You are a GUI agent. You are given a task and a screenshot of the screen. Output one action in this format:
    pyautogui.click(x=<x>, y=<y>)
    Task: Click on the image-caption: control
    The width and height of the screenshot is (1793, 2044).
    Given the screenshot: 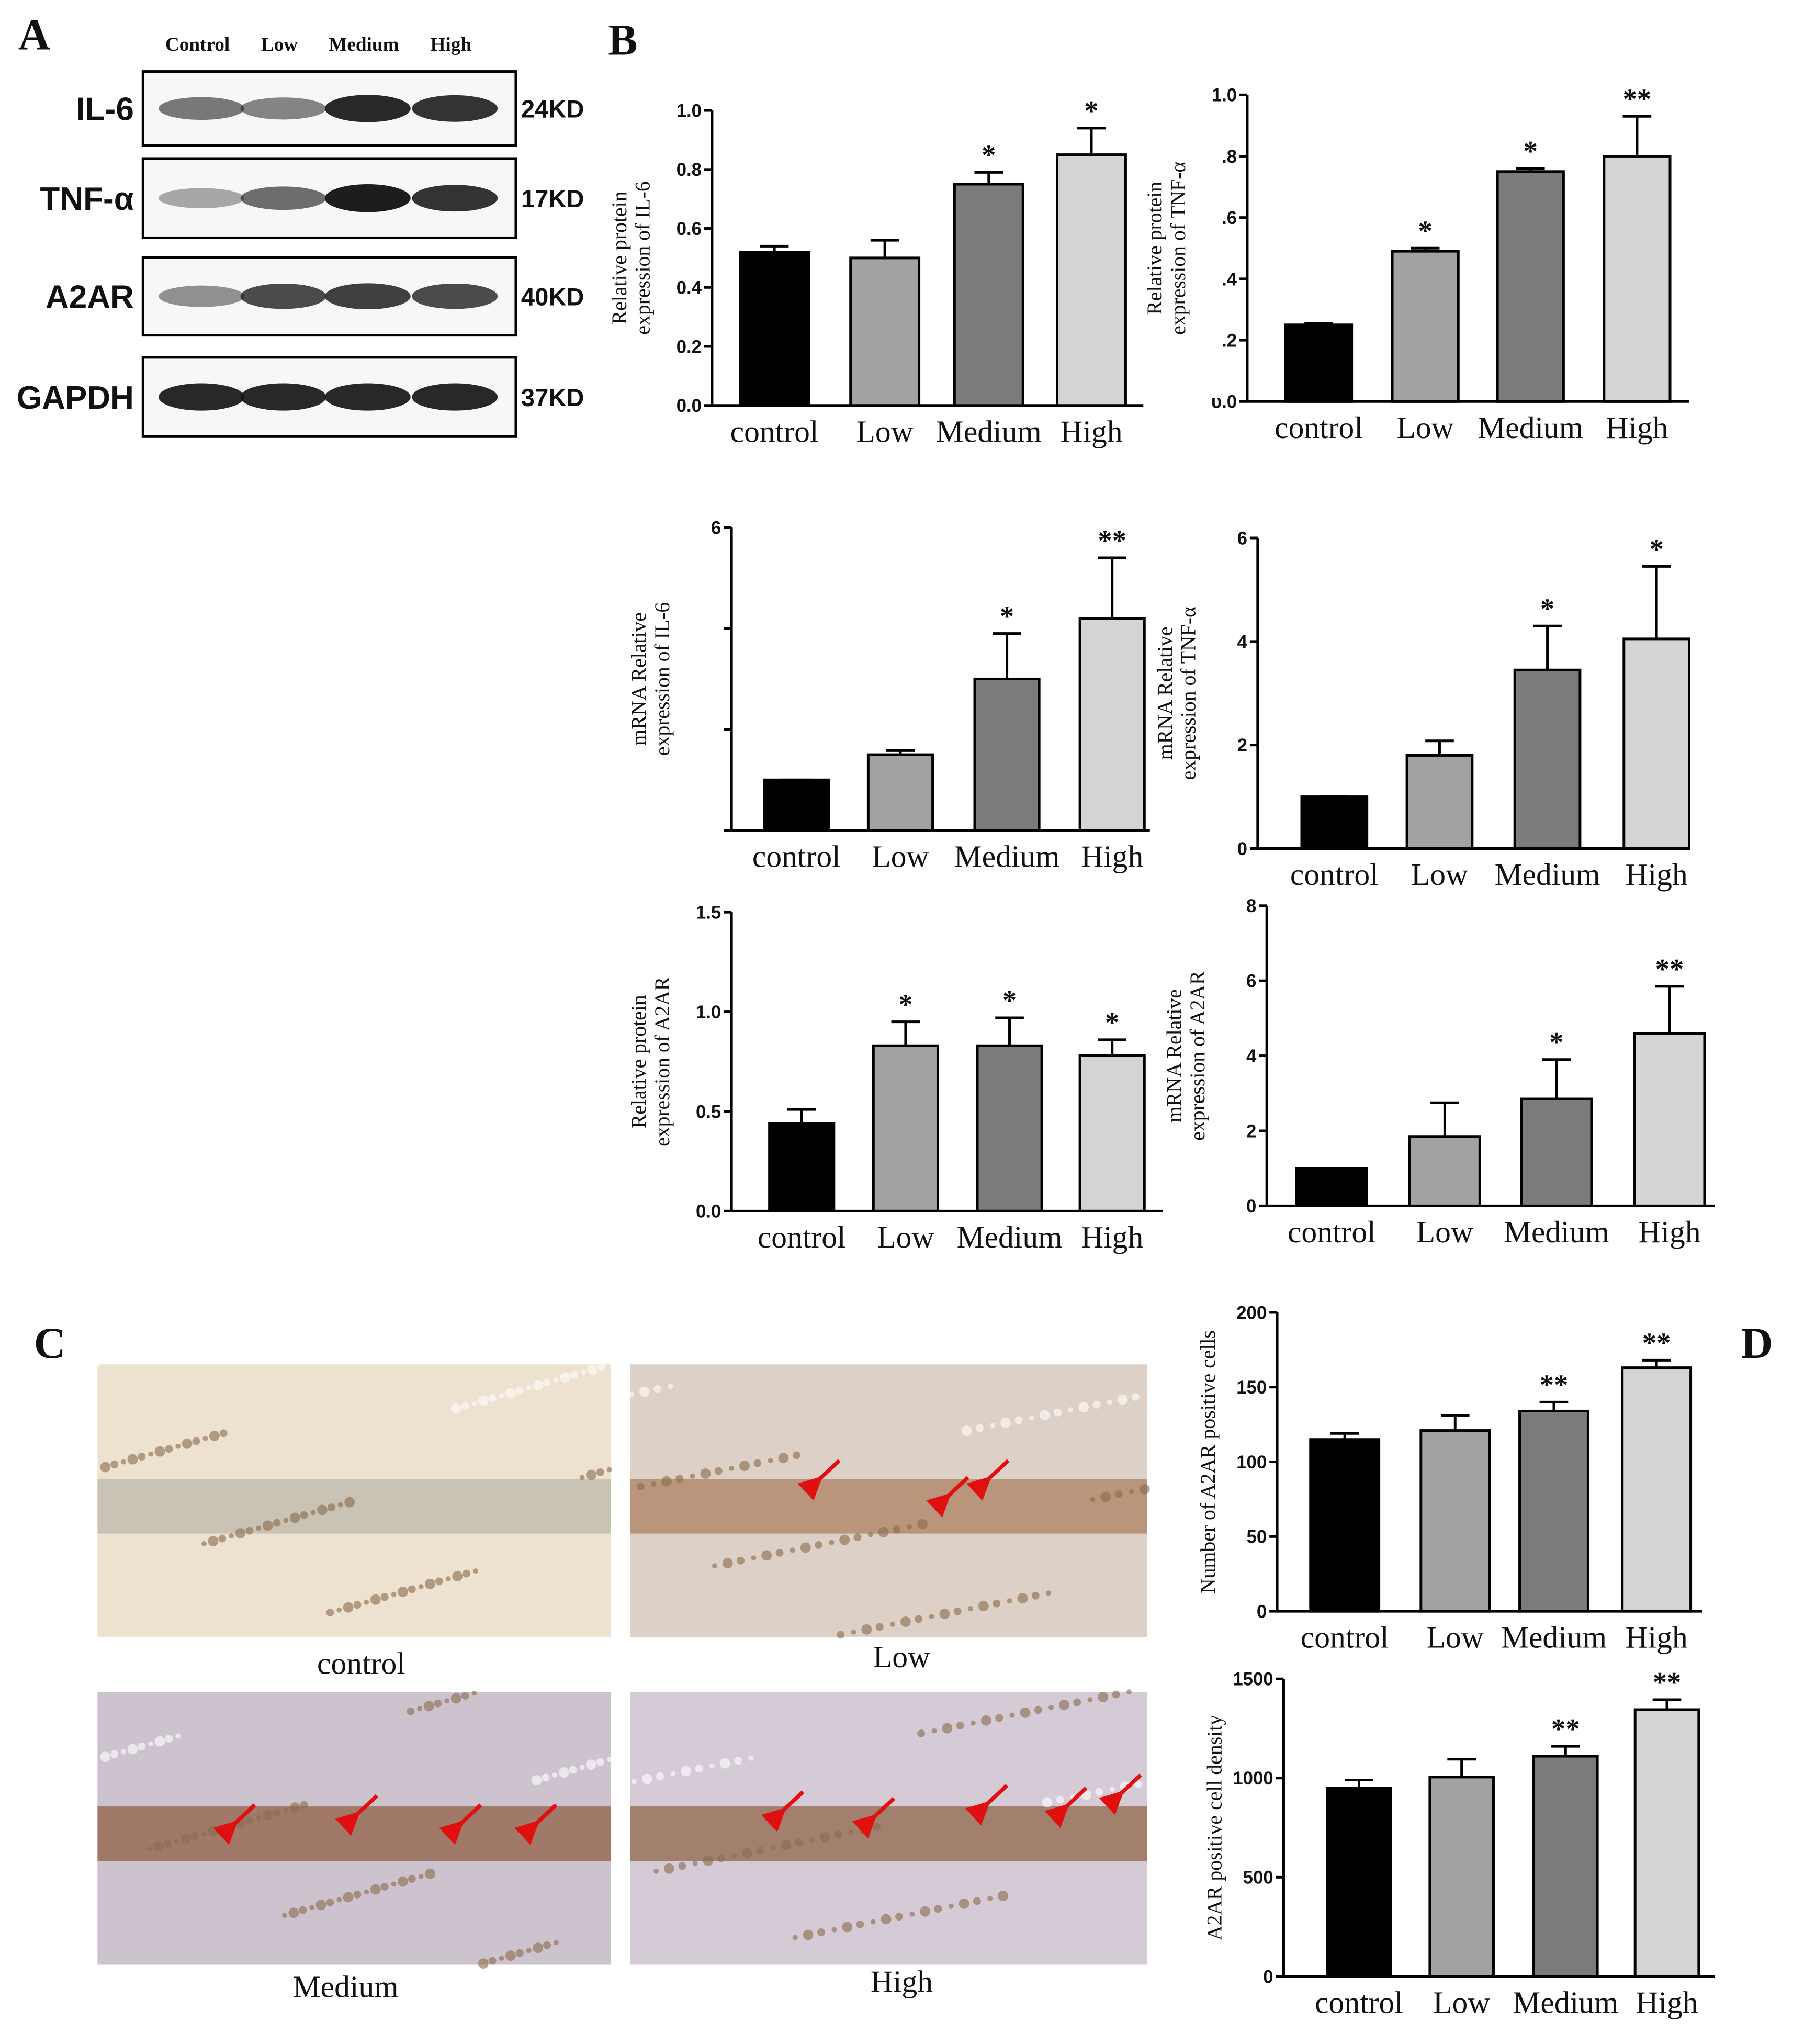 What is the action you would take?
    pyautogui.click(x=361, y=1663)
    